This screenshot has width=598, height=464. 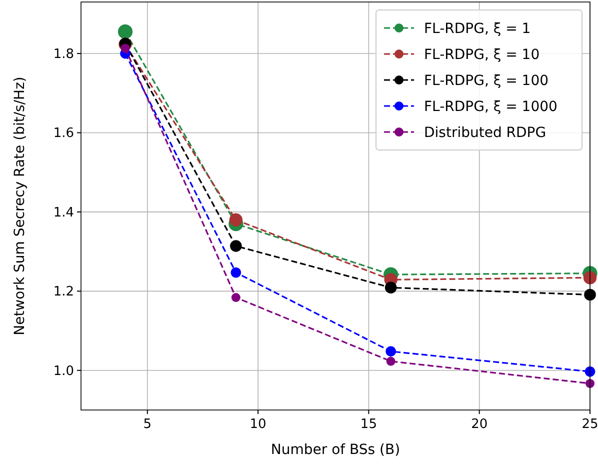 What do you see at coordinates (477, 29) in the screenshot?
I see `legend-label: FL-RDPG, ξ = 1` at bounding box center [477, 29].